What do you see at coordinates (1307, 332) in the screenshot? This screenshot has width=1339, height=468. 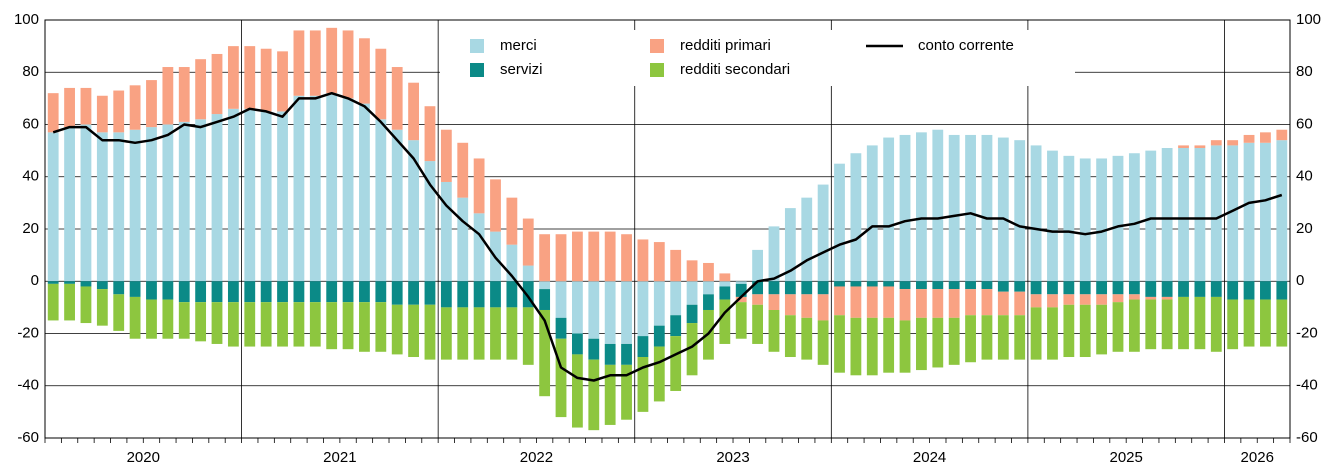 I see `y-tick-label-right: -20` at bounding box center [1307, 332].